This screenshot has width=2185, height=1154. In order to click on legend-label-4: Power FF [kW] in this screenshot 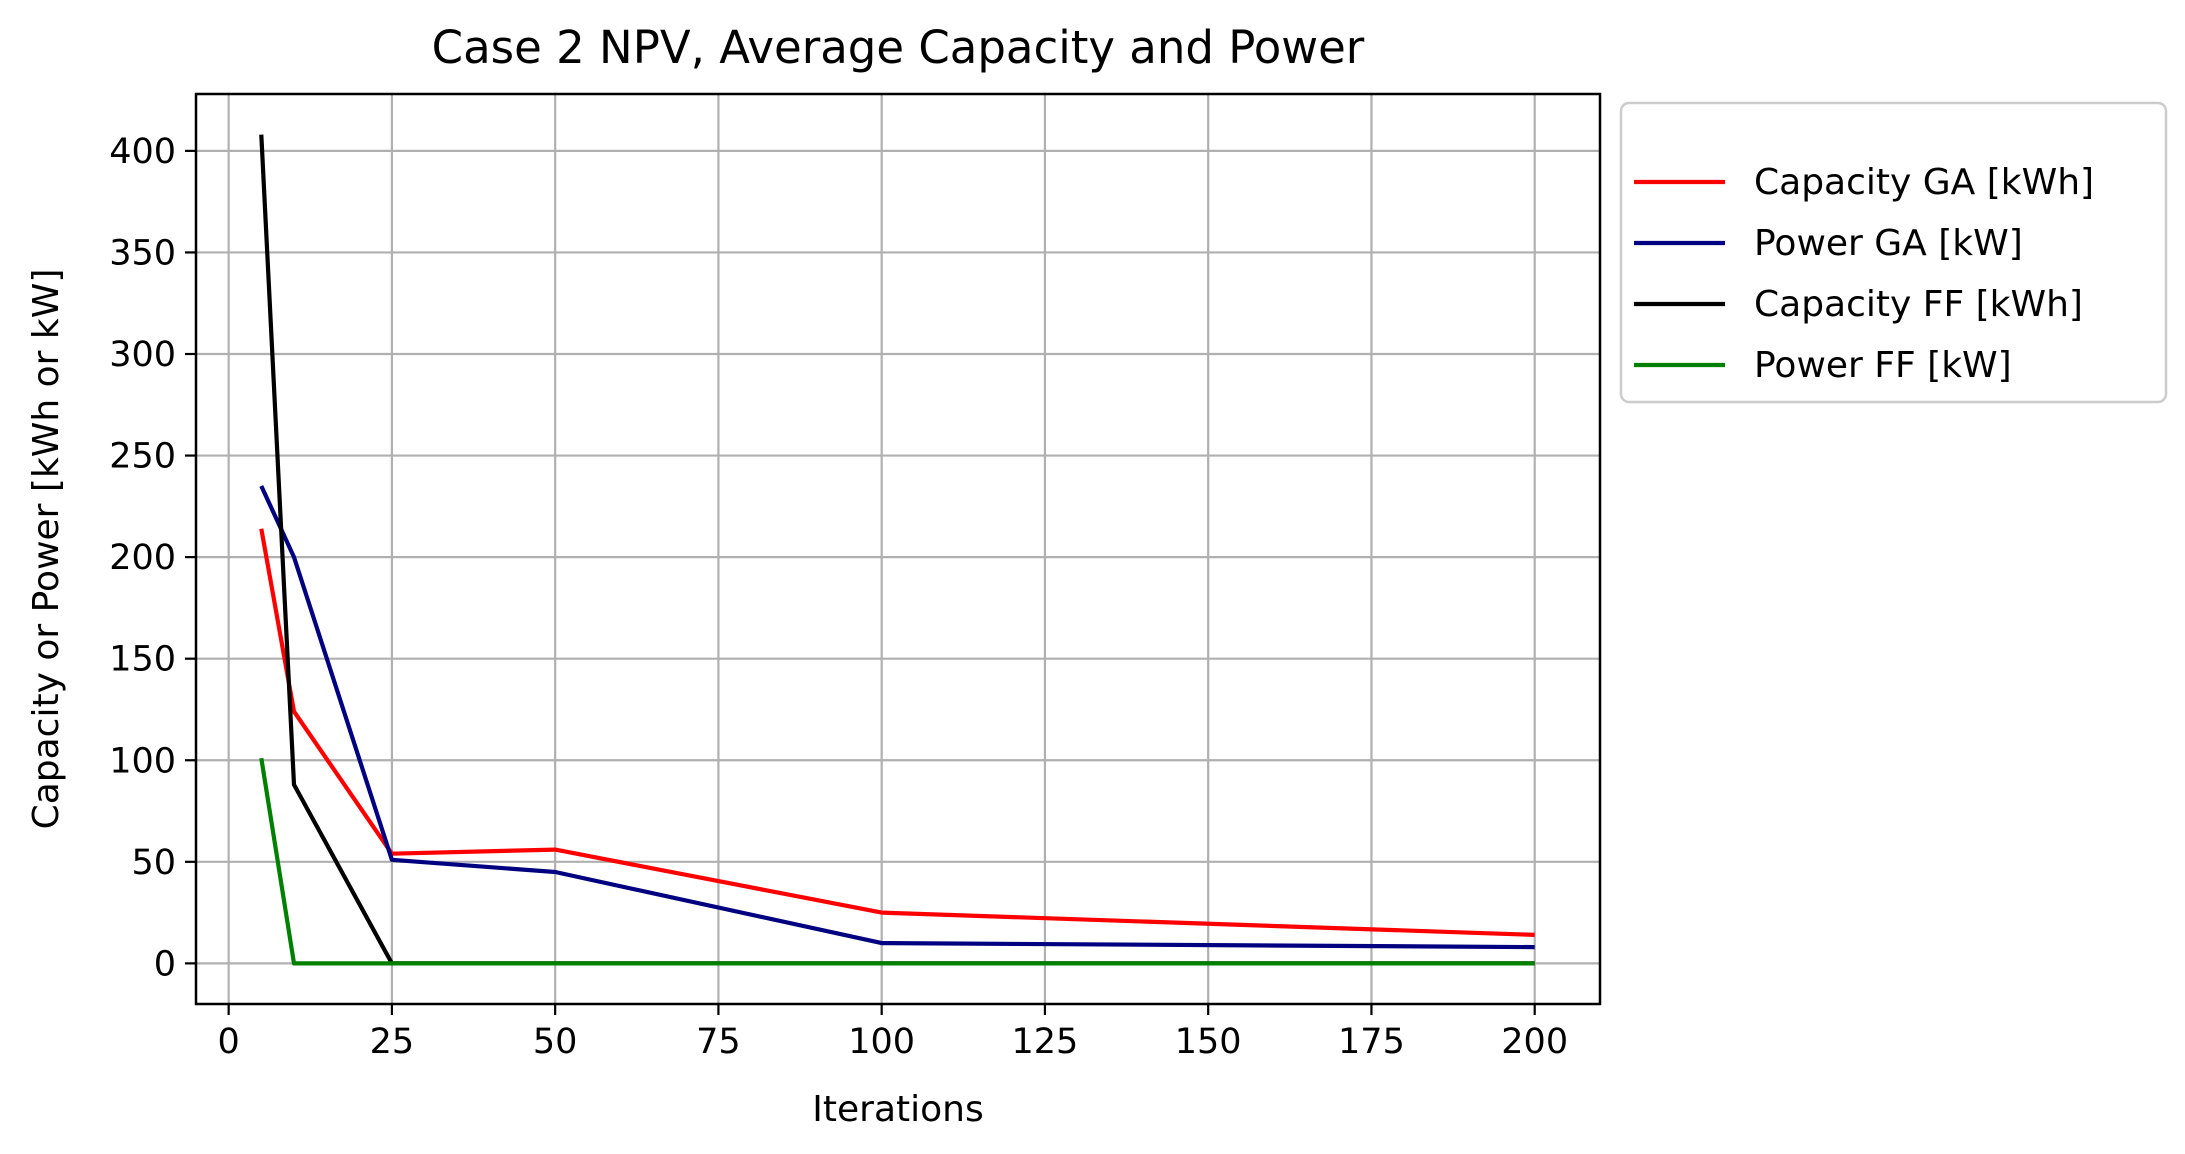, I will do `click(1883, 365)`.